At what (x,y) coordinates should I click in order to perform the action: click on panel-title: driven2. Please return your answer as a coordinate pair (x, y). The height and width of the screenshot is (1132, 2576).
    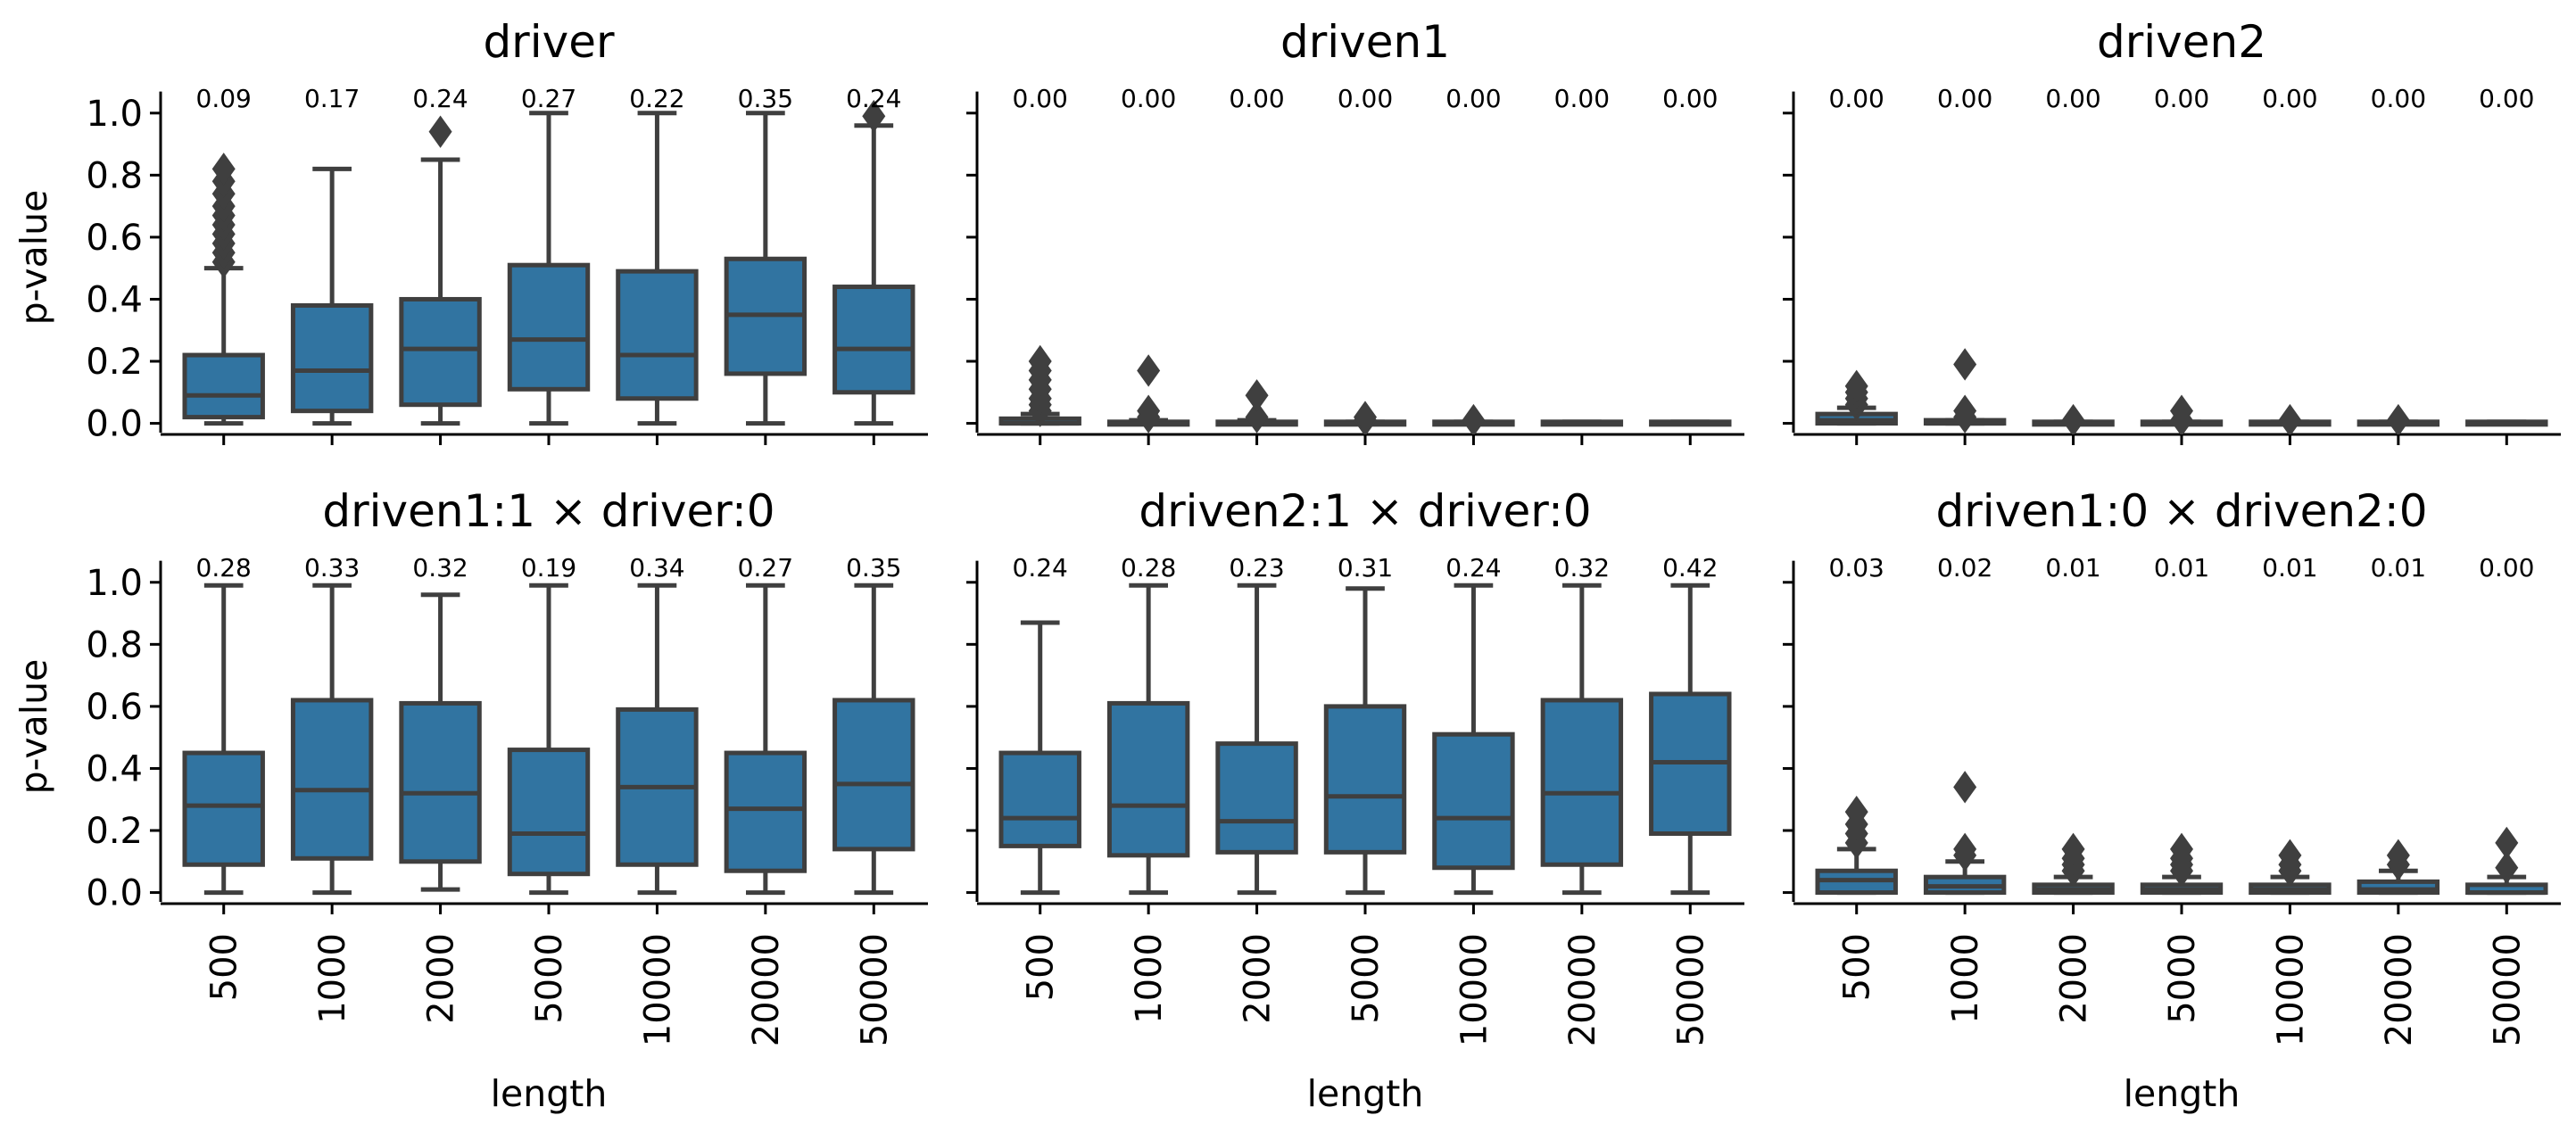
    Looking at the image, I should click on (2181, 42).